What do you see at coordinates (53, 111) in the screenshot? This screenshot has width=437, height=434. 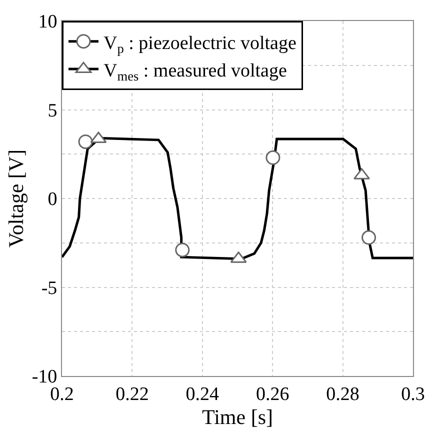 I see `y-tick-label: 5` at bounding box center [53, 111].